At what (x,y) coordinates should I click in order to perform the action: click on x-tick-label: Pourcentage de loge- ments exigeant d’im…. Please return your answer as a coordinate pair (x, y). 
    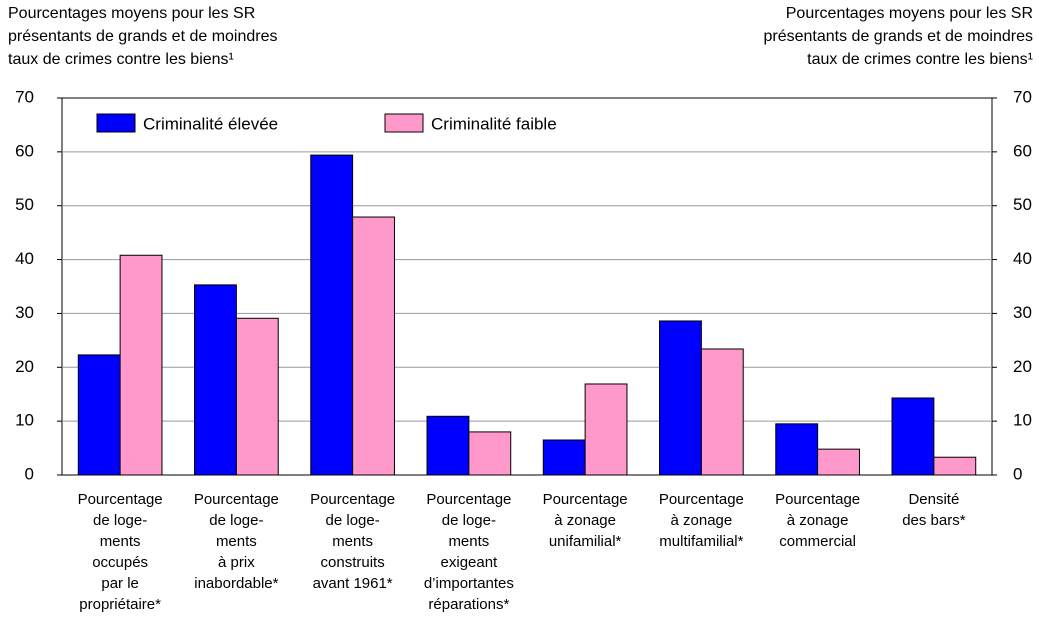
    Looking at the image, I should click on (468, 552).